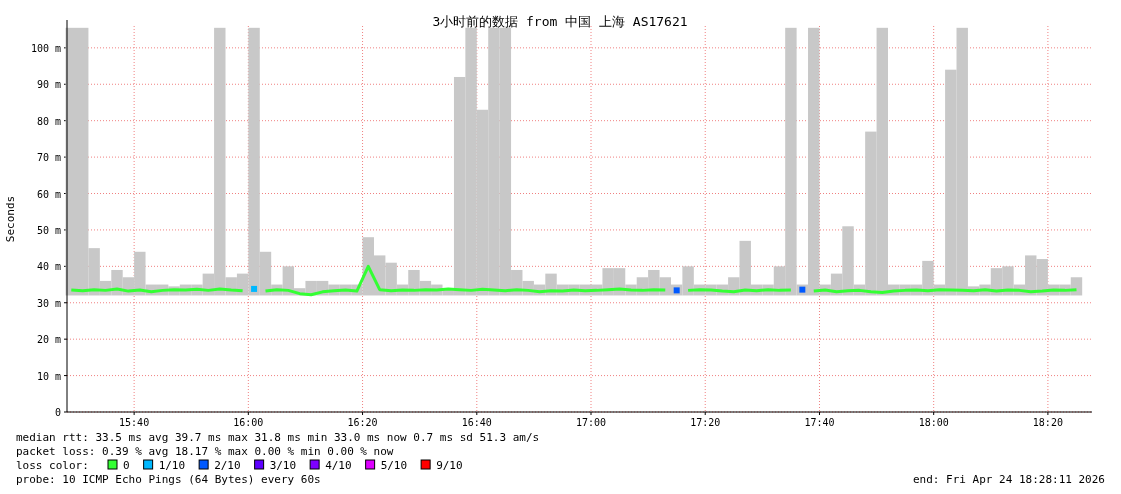 This screenshot has width=1121, height=494. Describe the element at coordinates (933, 422) in the screenshot. I see `x-tick-label: 18:00` at that location.